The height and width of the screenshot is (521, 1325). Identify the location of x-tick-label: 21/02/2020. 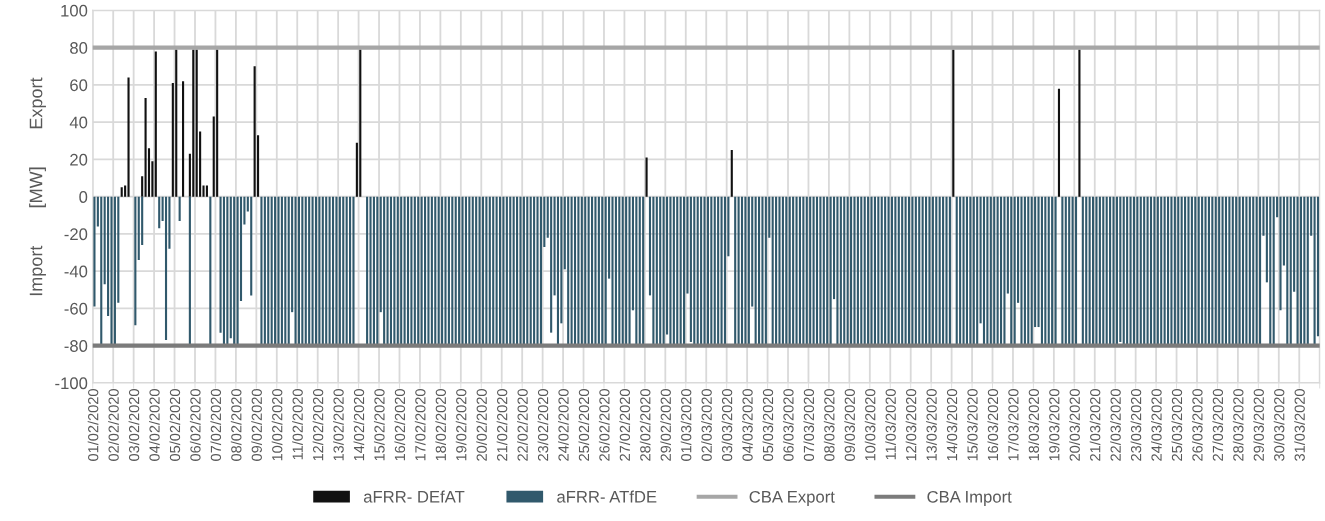
(502, 425).